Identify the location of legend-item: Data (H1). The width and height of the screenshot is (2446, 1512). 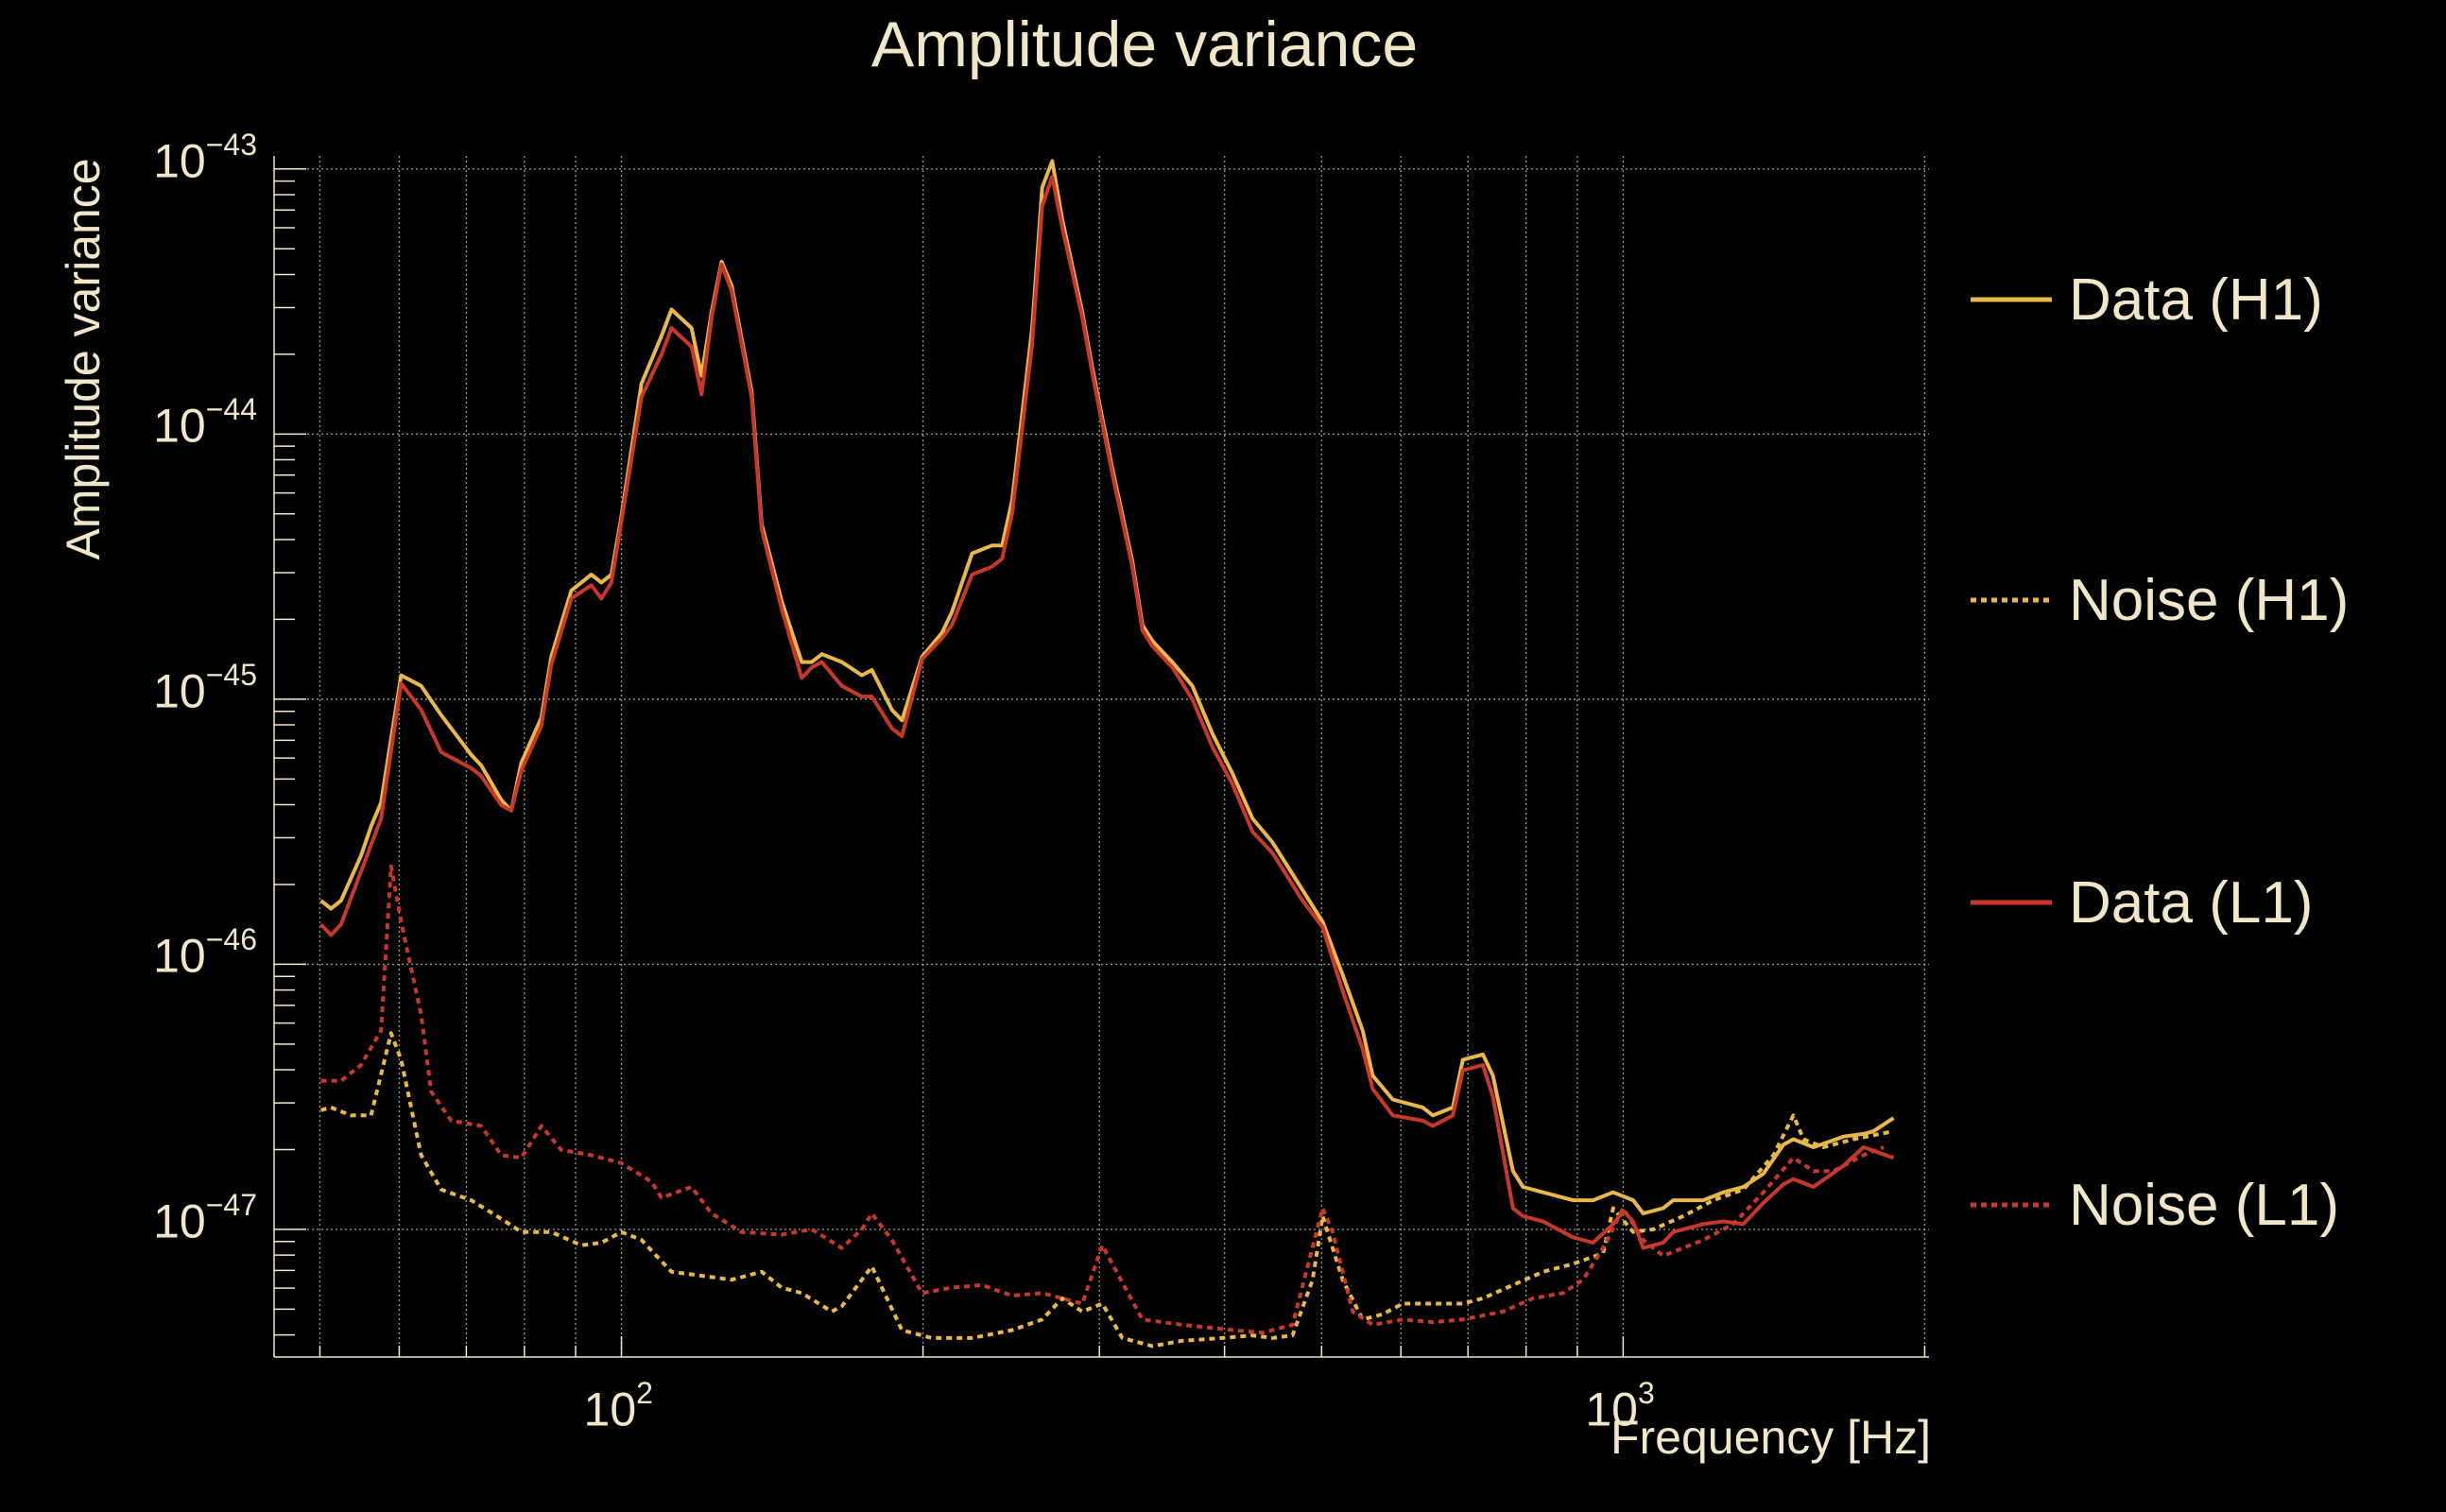
(2147, 299).